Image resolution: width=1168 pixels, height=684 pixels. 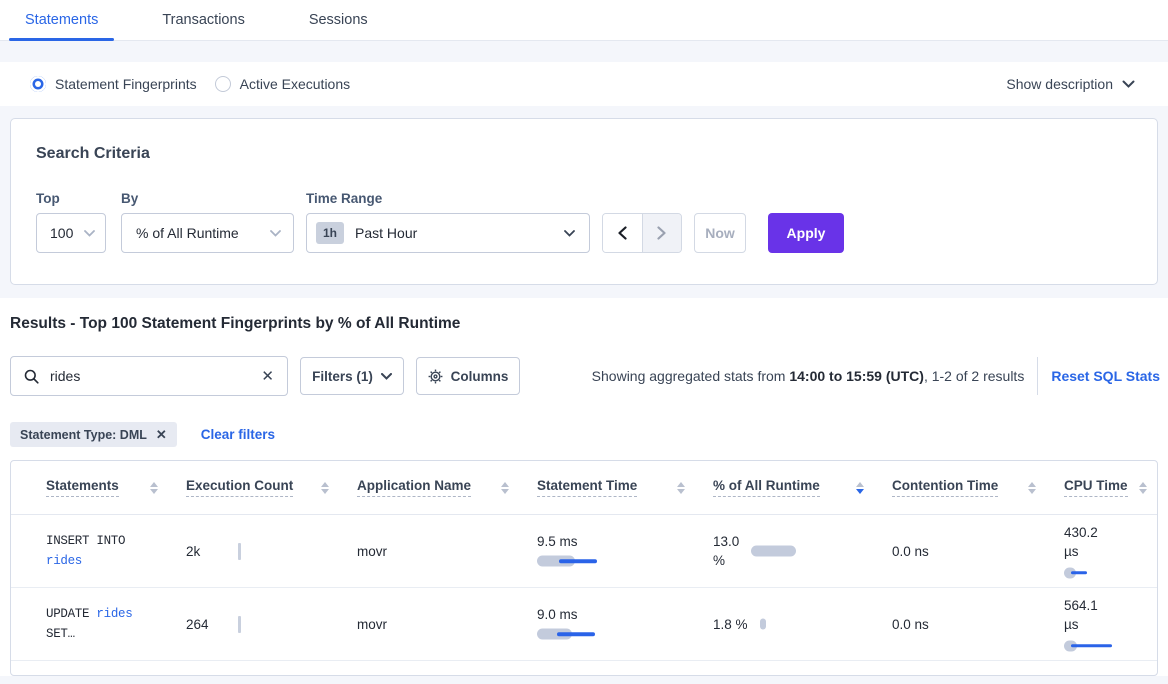 I want to click on time-back-button, so click(x=622, y=233).